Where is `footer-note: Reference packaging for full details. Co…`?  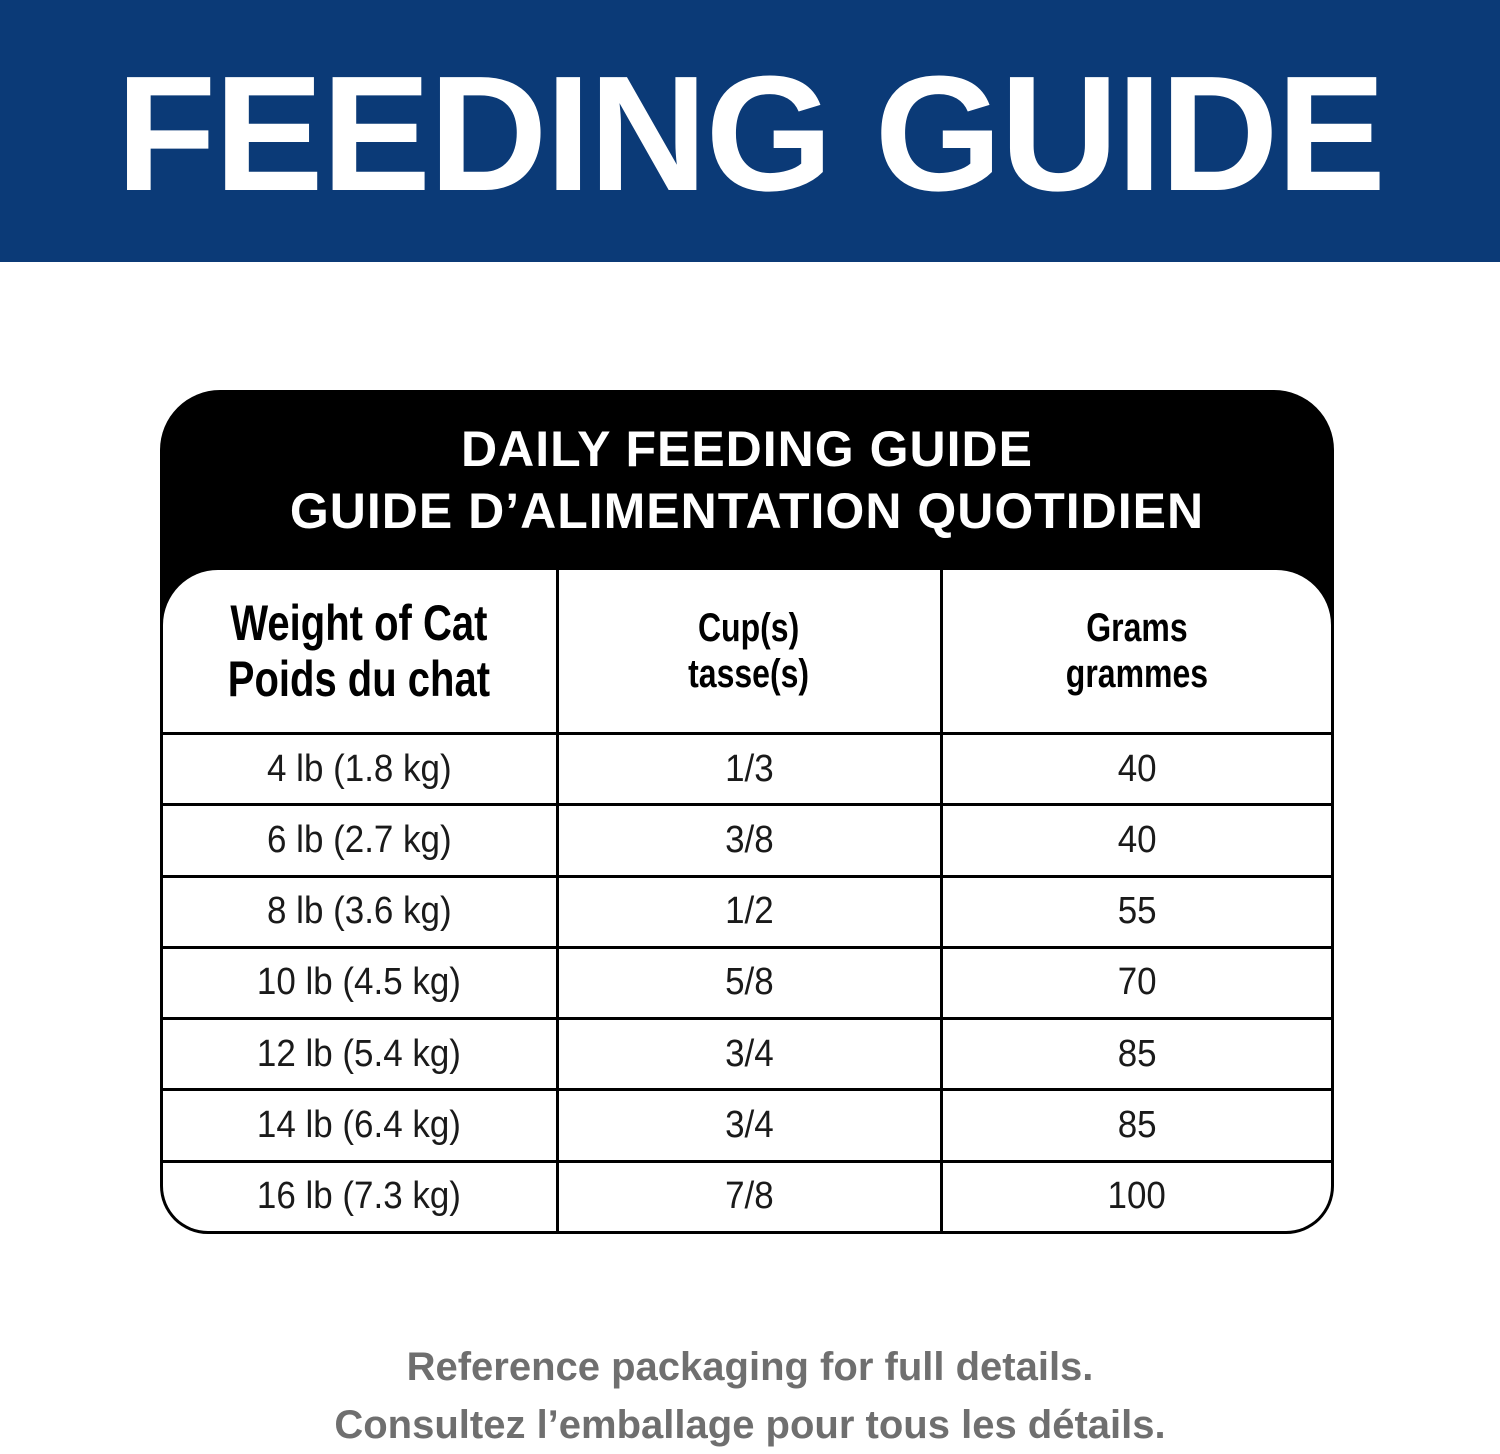 footer-note: Reference packaging for full details. Co… is located at coordinates (750, 1396).